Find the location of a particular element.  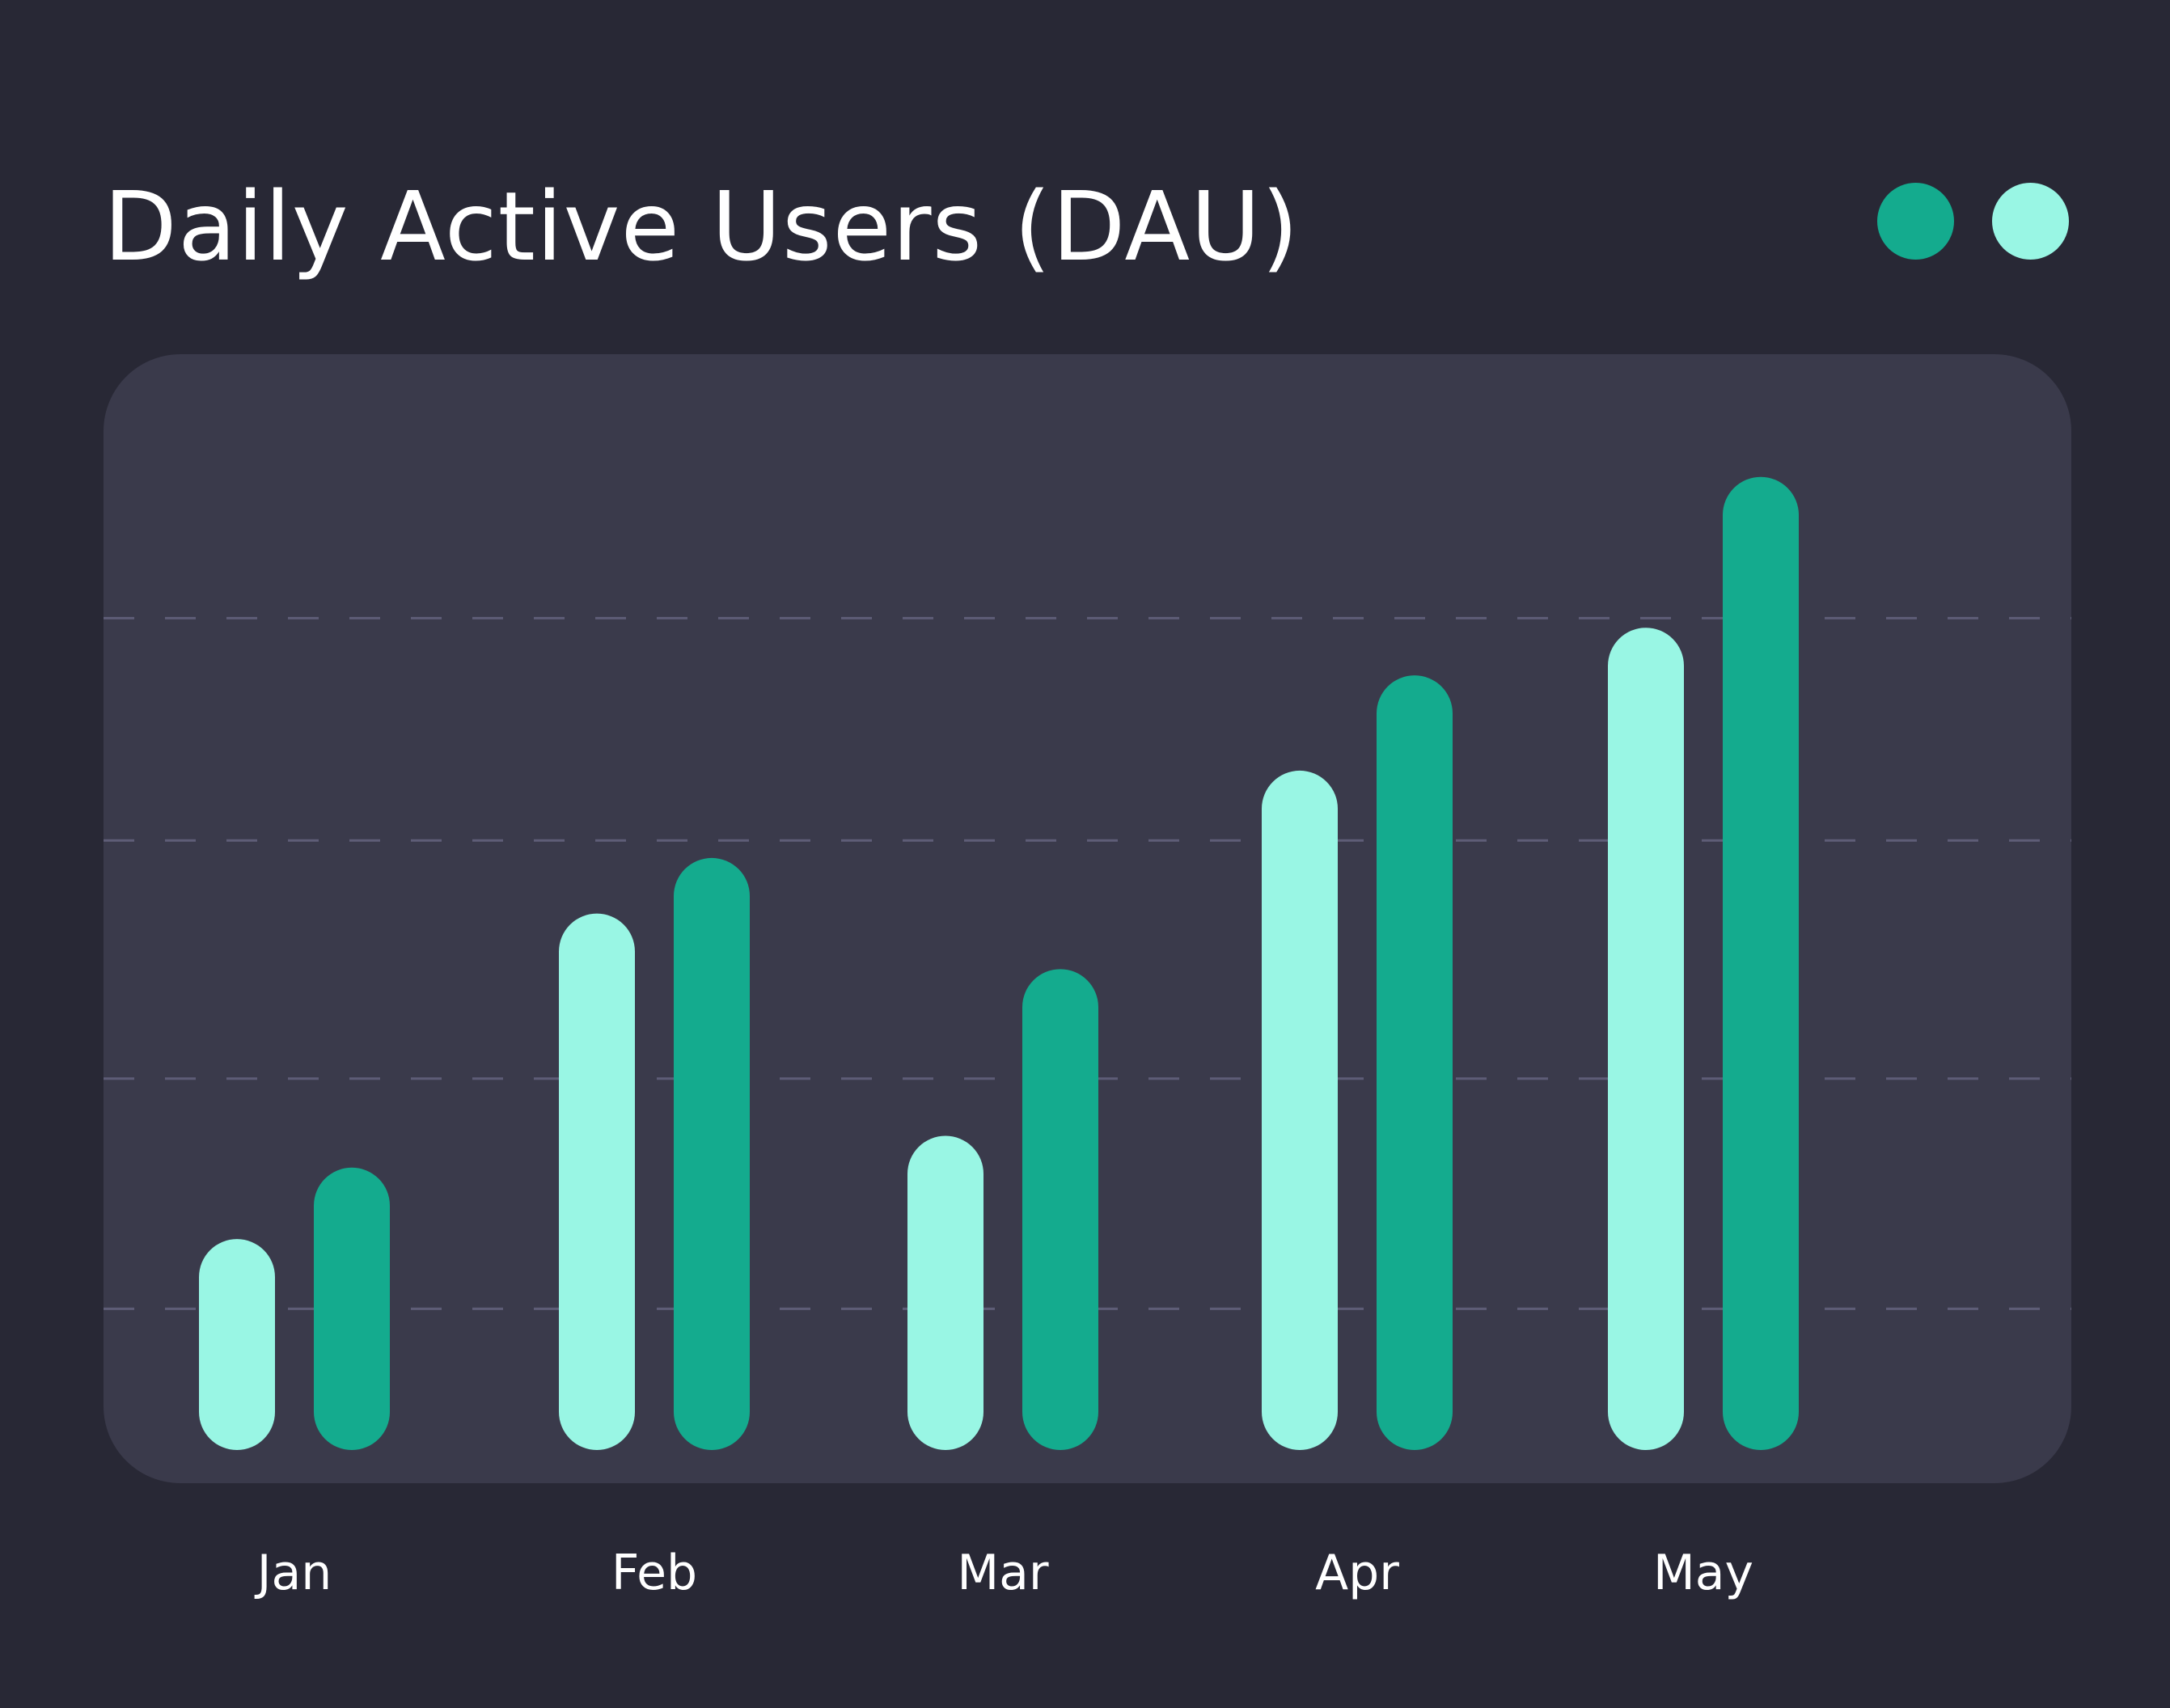

x-axis: Jan Feb Mar Apr May is located at coordinates (1085, 1573).